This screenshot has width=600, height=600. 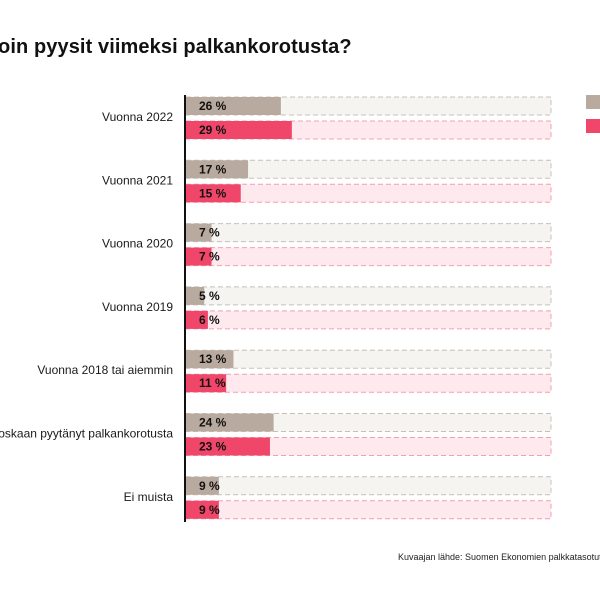 What do you see at coordinates (137, 180) in the screenshot?
I see `category-label: Vuonna 2021` at bounding box center [137, 180].